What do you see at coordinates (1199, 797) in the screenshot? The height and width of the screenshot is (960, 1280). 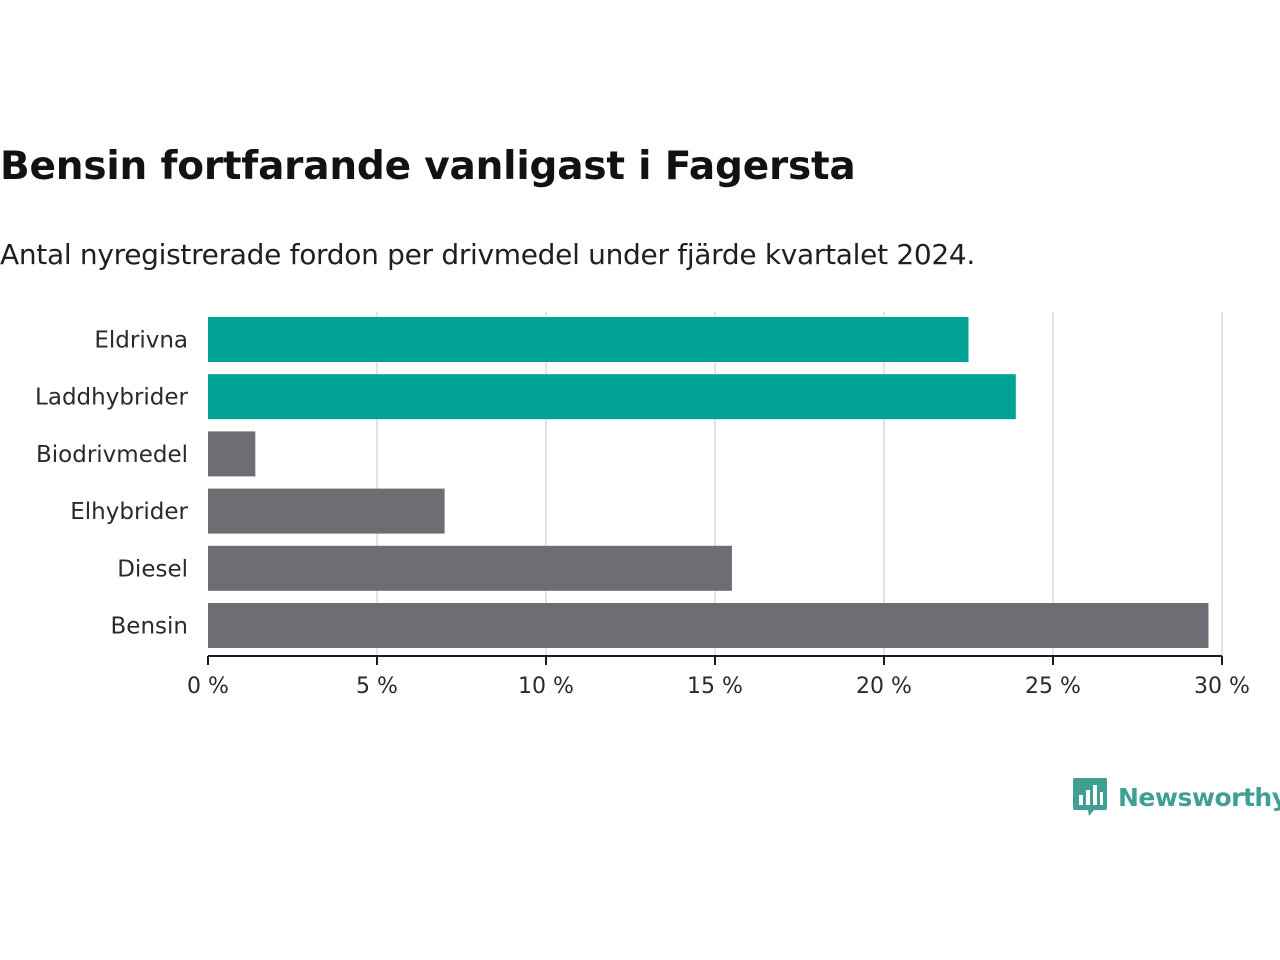 I see `brand-name: Newsworthy` at bounding box center [1199, 797].